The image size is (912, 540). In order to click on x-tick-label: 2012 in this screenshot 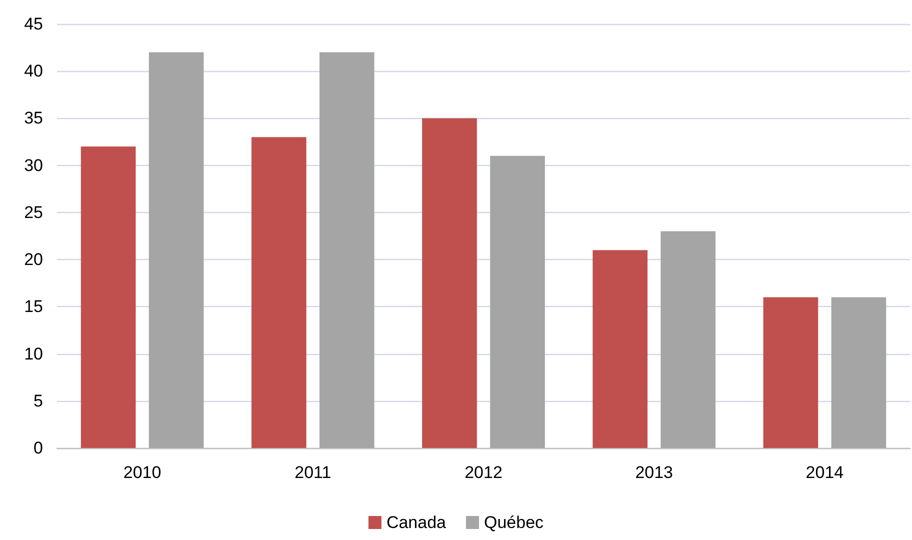, I will do `click(483, 472)`.